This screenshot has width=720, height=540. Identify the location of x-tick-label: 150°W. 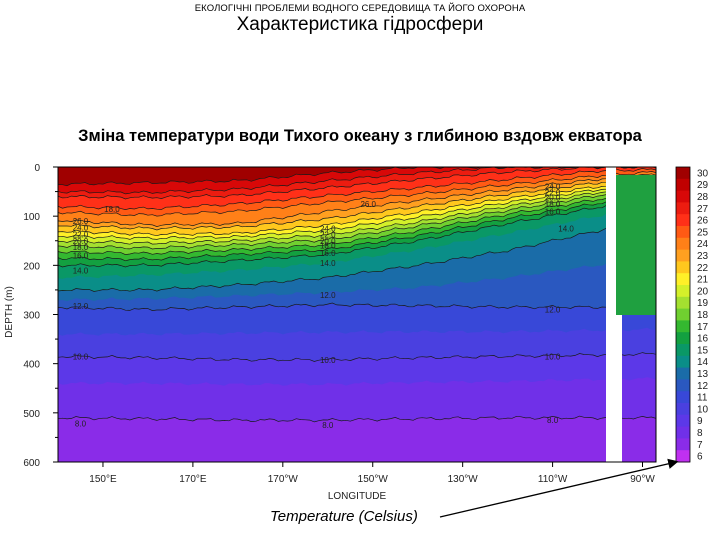
(373, 479).